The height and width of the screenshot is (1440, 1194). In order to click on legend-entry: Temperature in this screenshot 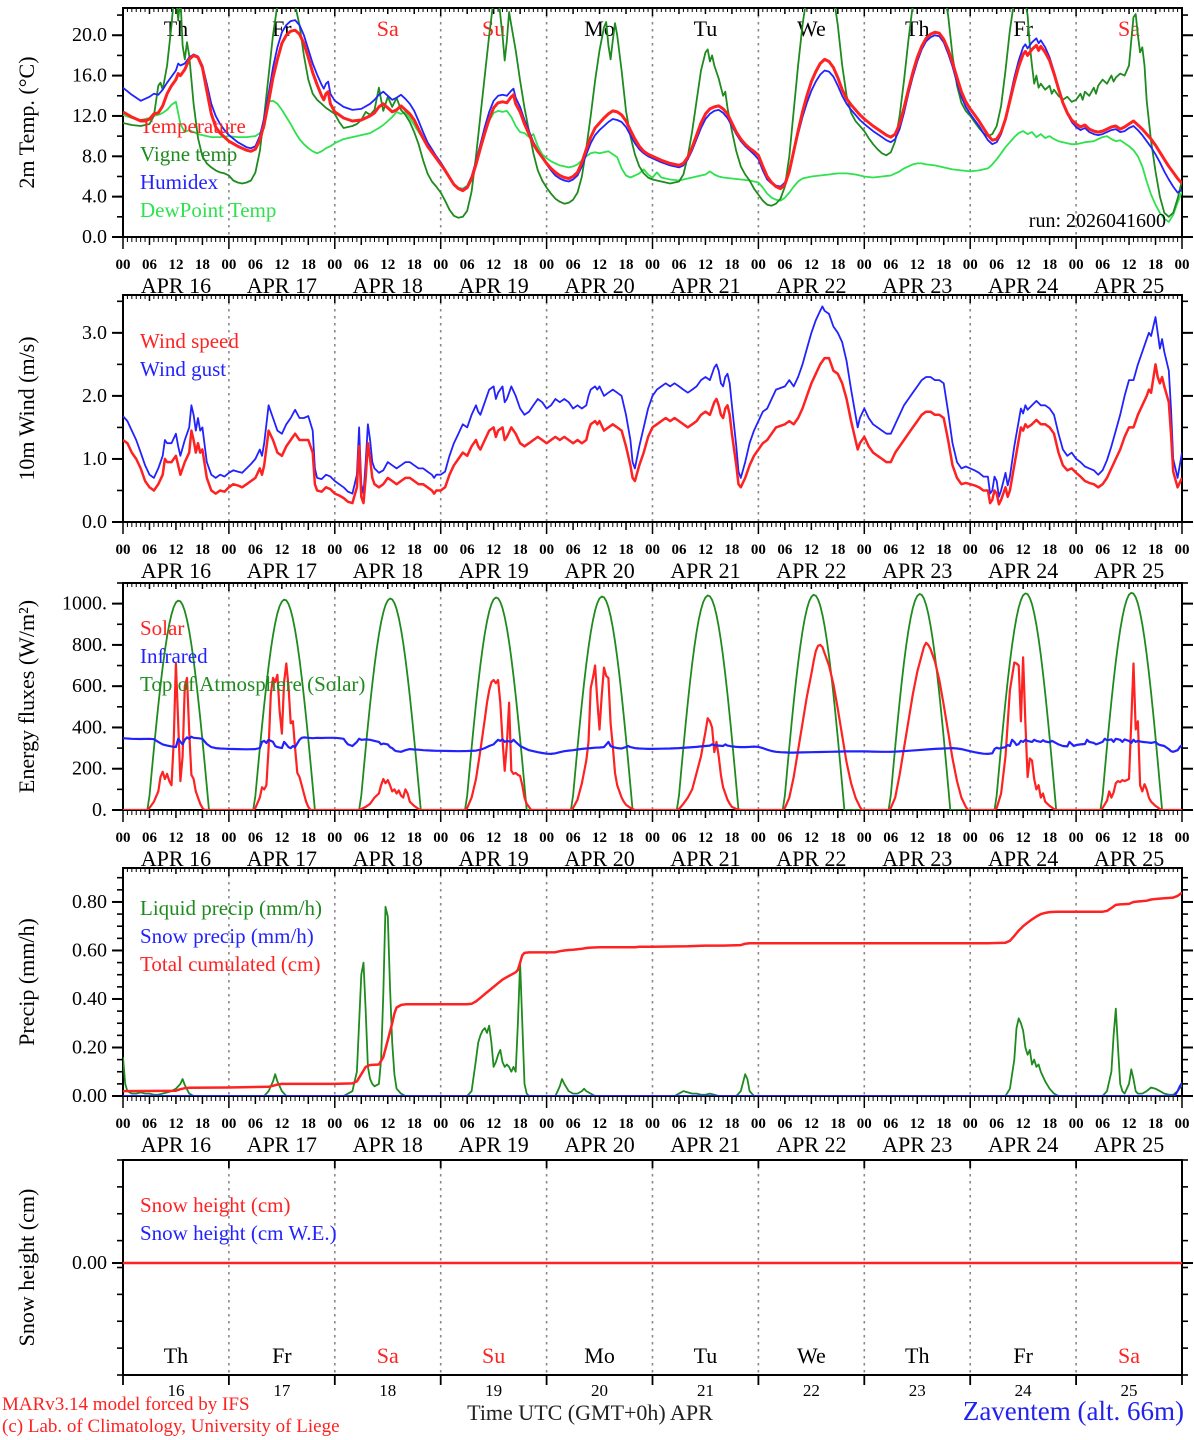, I will do `click(193, 126)`.